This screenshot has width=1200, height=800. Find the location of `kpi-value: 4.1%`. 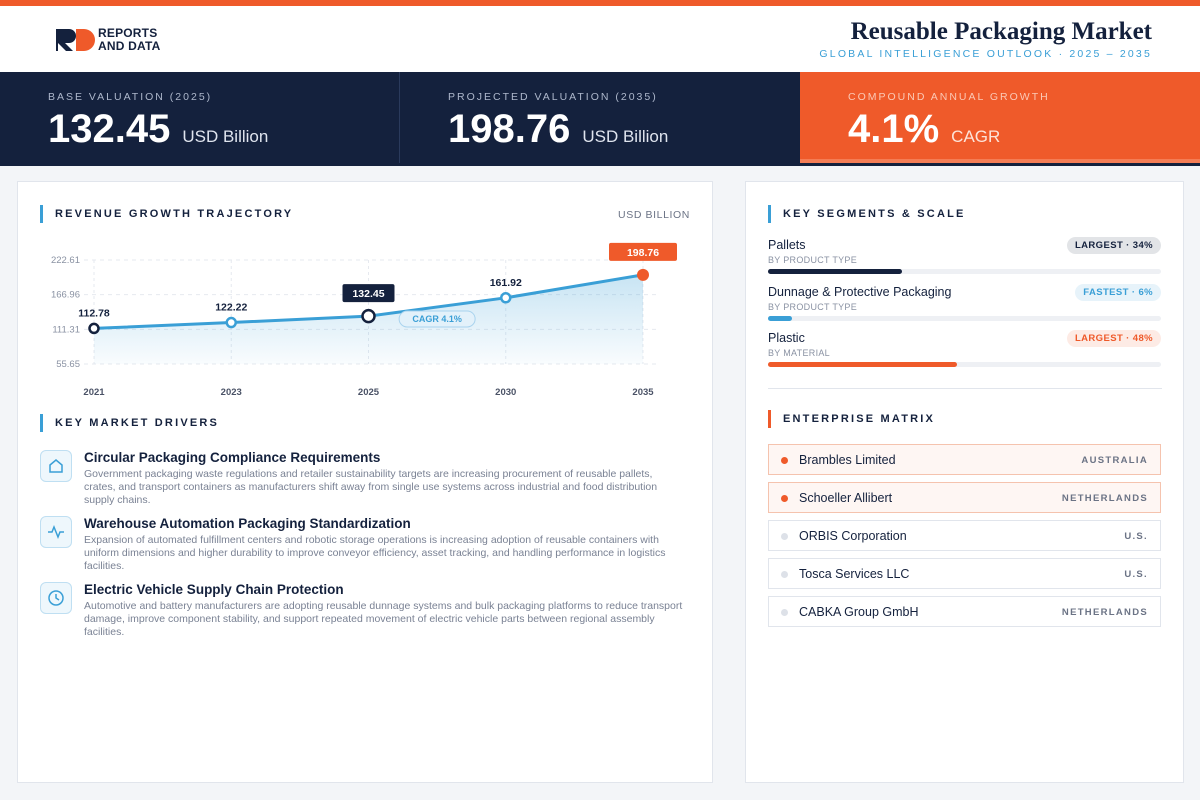

kpi-value: 4.1% is located at coordinates (894, 129).